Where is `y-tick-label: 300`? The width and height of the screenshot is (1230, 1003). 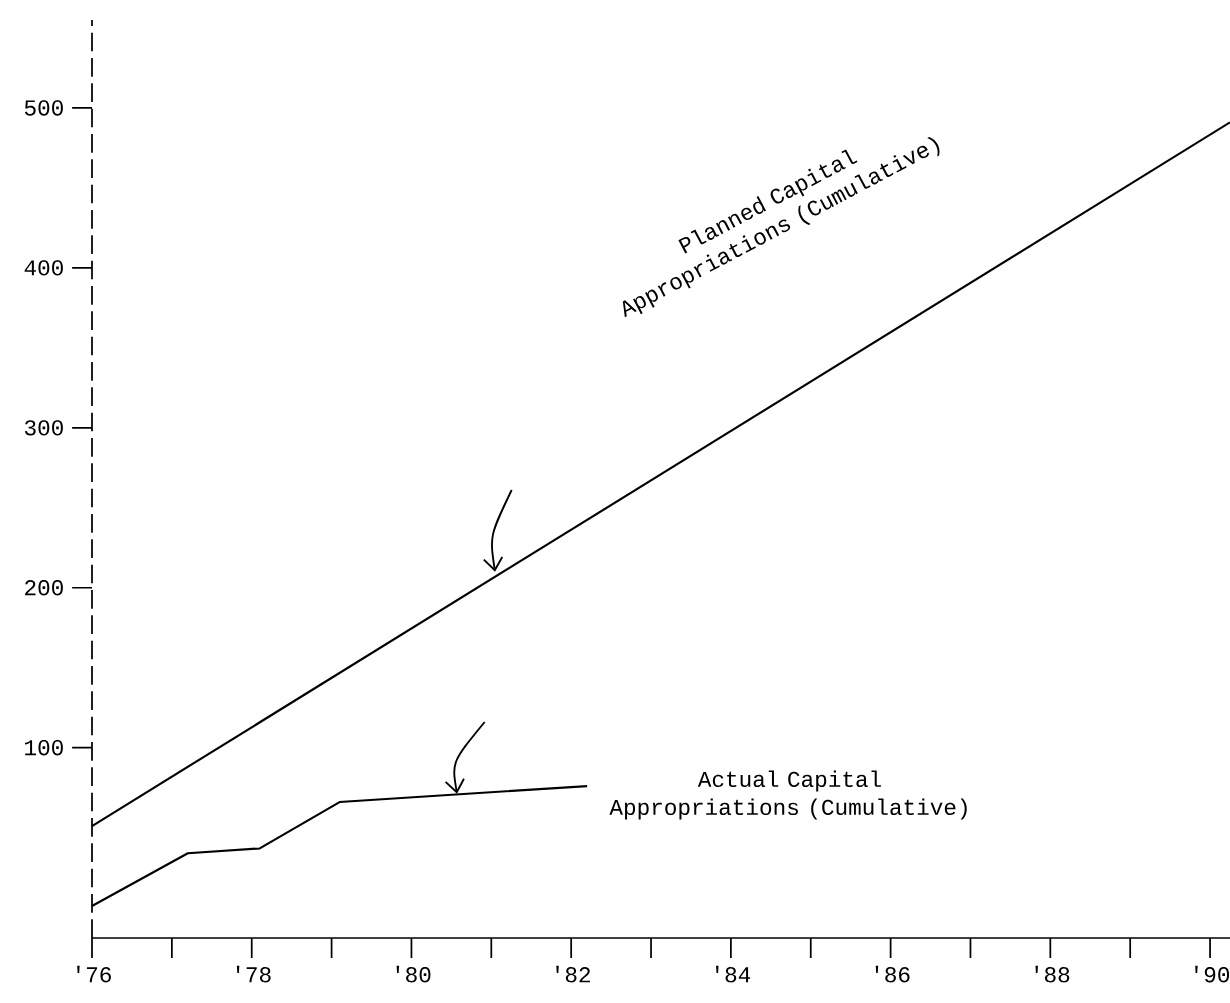
y-tick-label: 300 is located at coordinates (43, 428).